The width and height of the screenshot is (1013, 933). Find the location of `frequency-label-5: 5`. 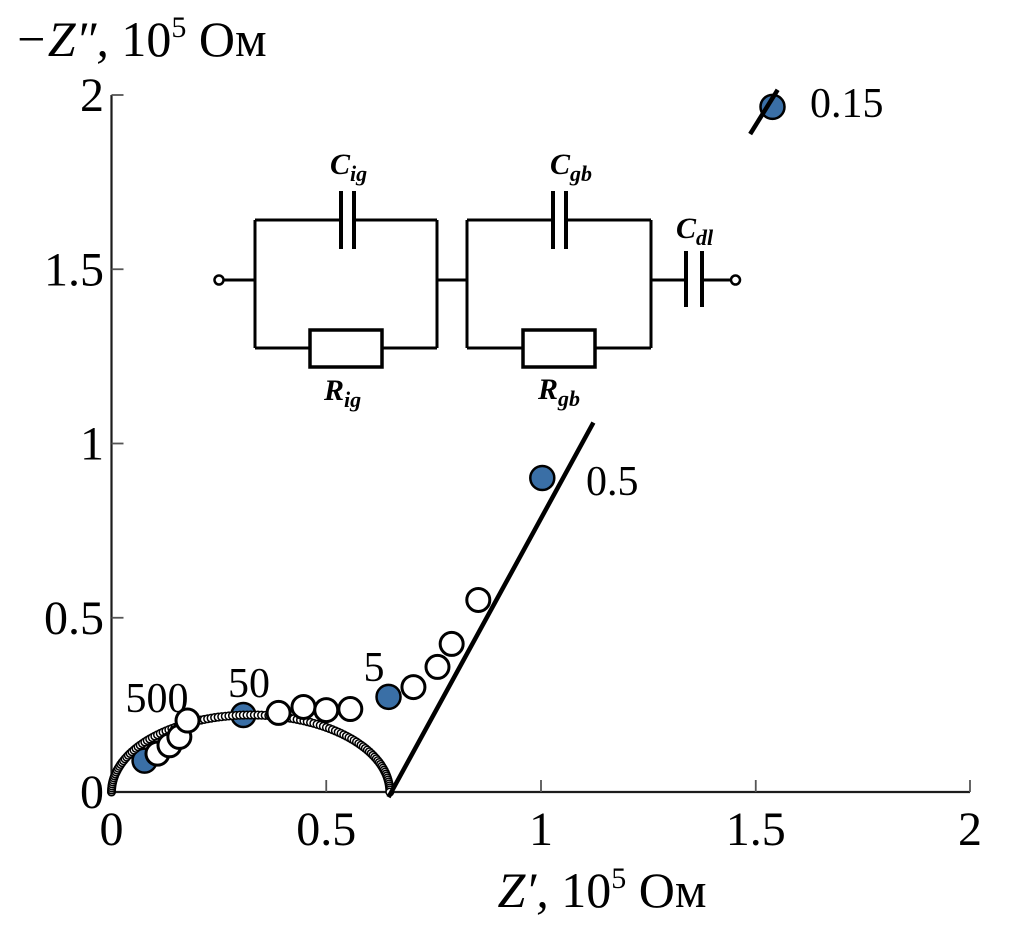

frequency-label-5: 5 is located at coordinates (374, 668).